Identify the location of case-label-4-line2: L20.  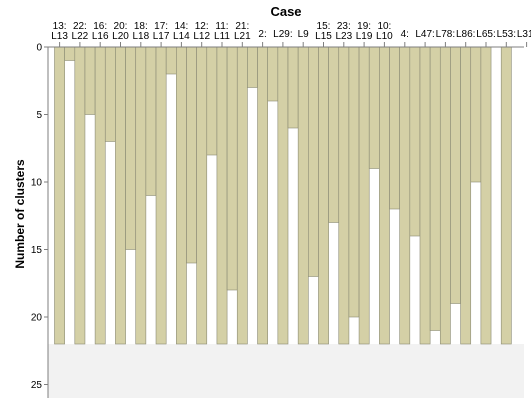
(120, 36).